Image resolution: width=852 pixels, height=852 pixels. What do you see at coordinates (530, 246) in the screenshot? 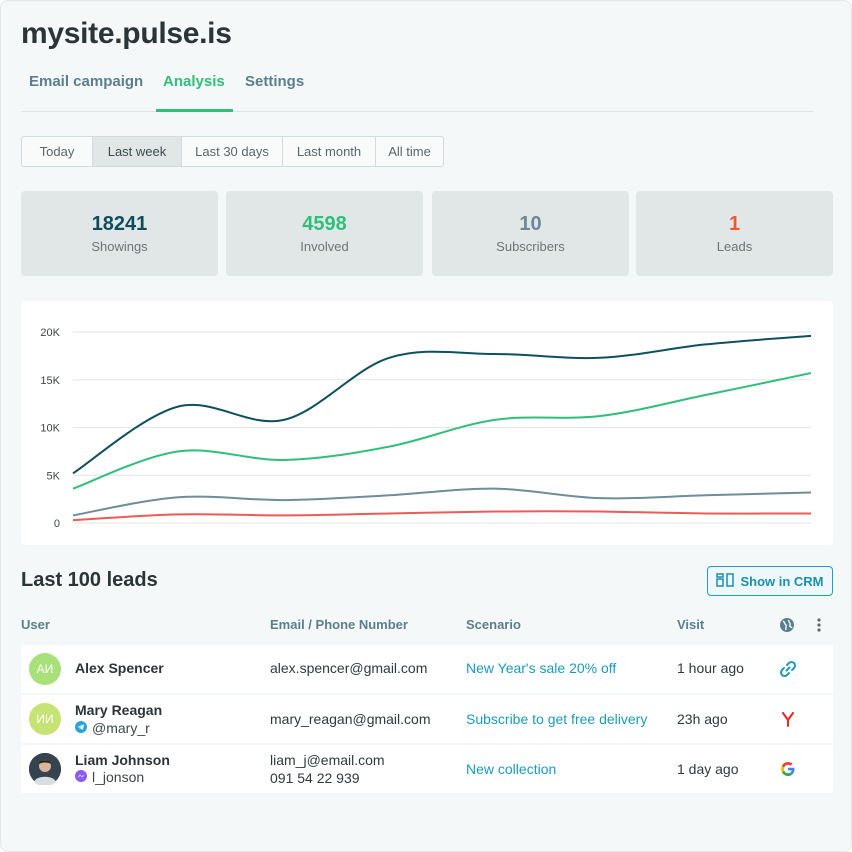
I see `stat-label: Subscribers` at bounding box center [530, 246].